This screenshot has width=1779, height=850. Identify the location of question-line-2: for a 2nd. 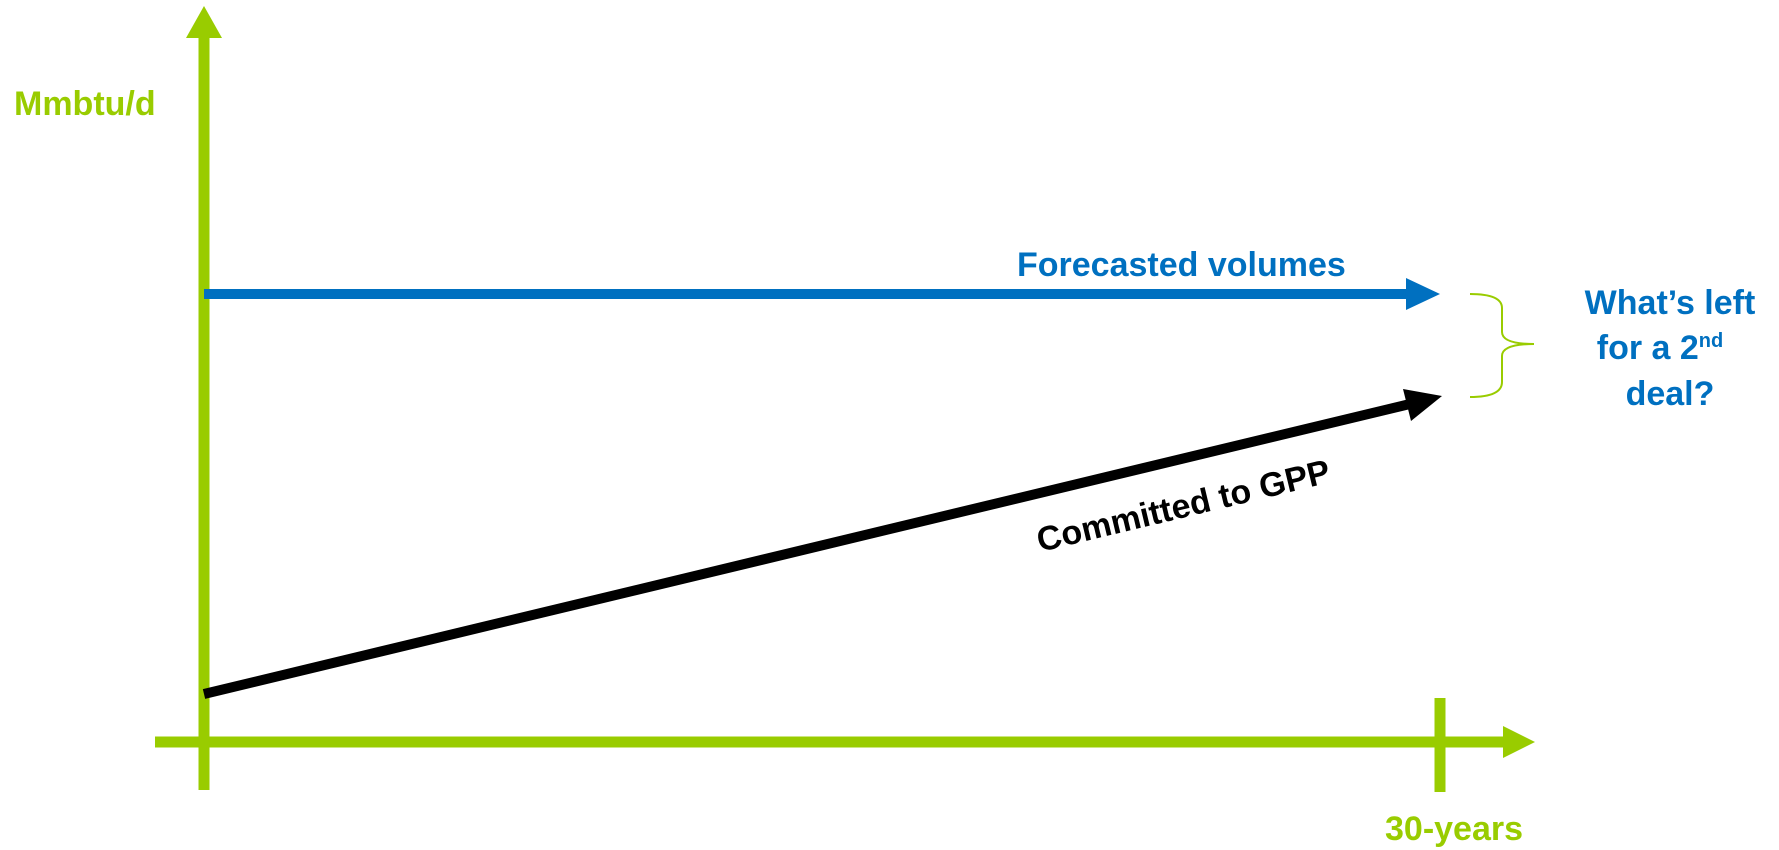
(1660, 348).